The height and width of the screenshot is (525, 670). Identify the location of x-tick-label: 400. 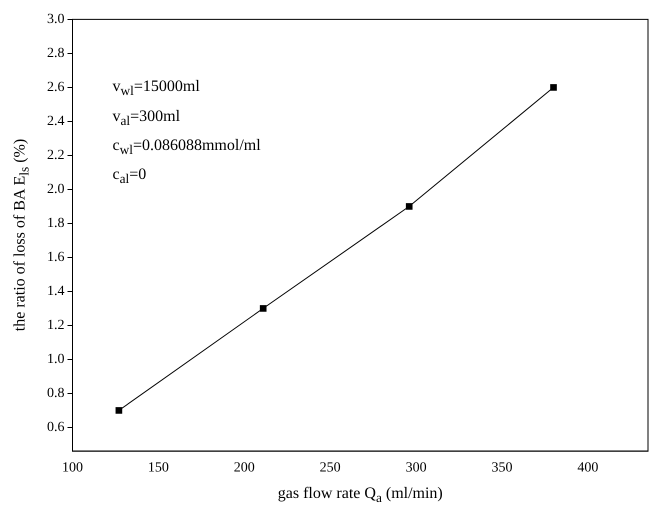
(587, 468).